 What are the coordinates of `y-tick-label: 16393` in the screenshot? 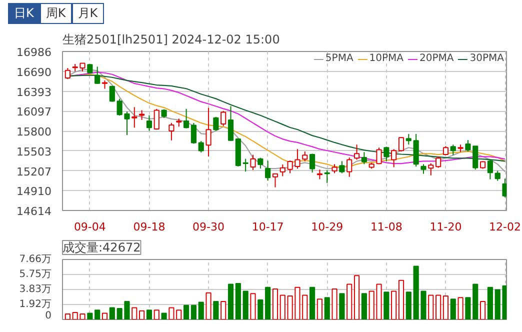 It's located at (34, 92).